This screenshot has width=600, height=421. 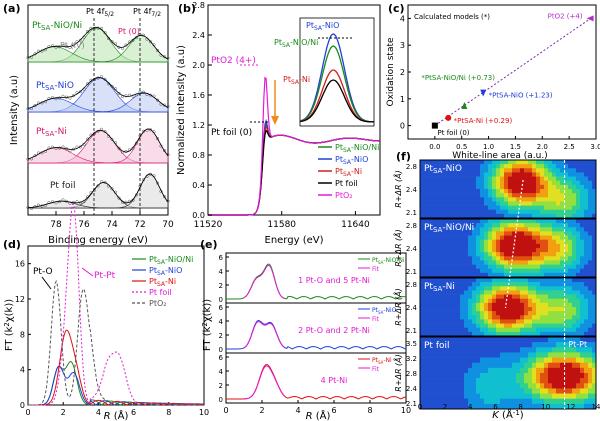 I want to click on panel-a-raw-point, so click(x=112, y=42).